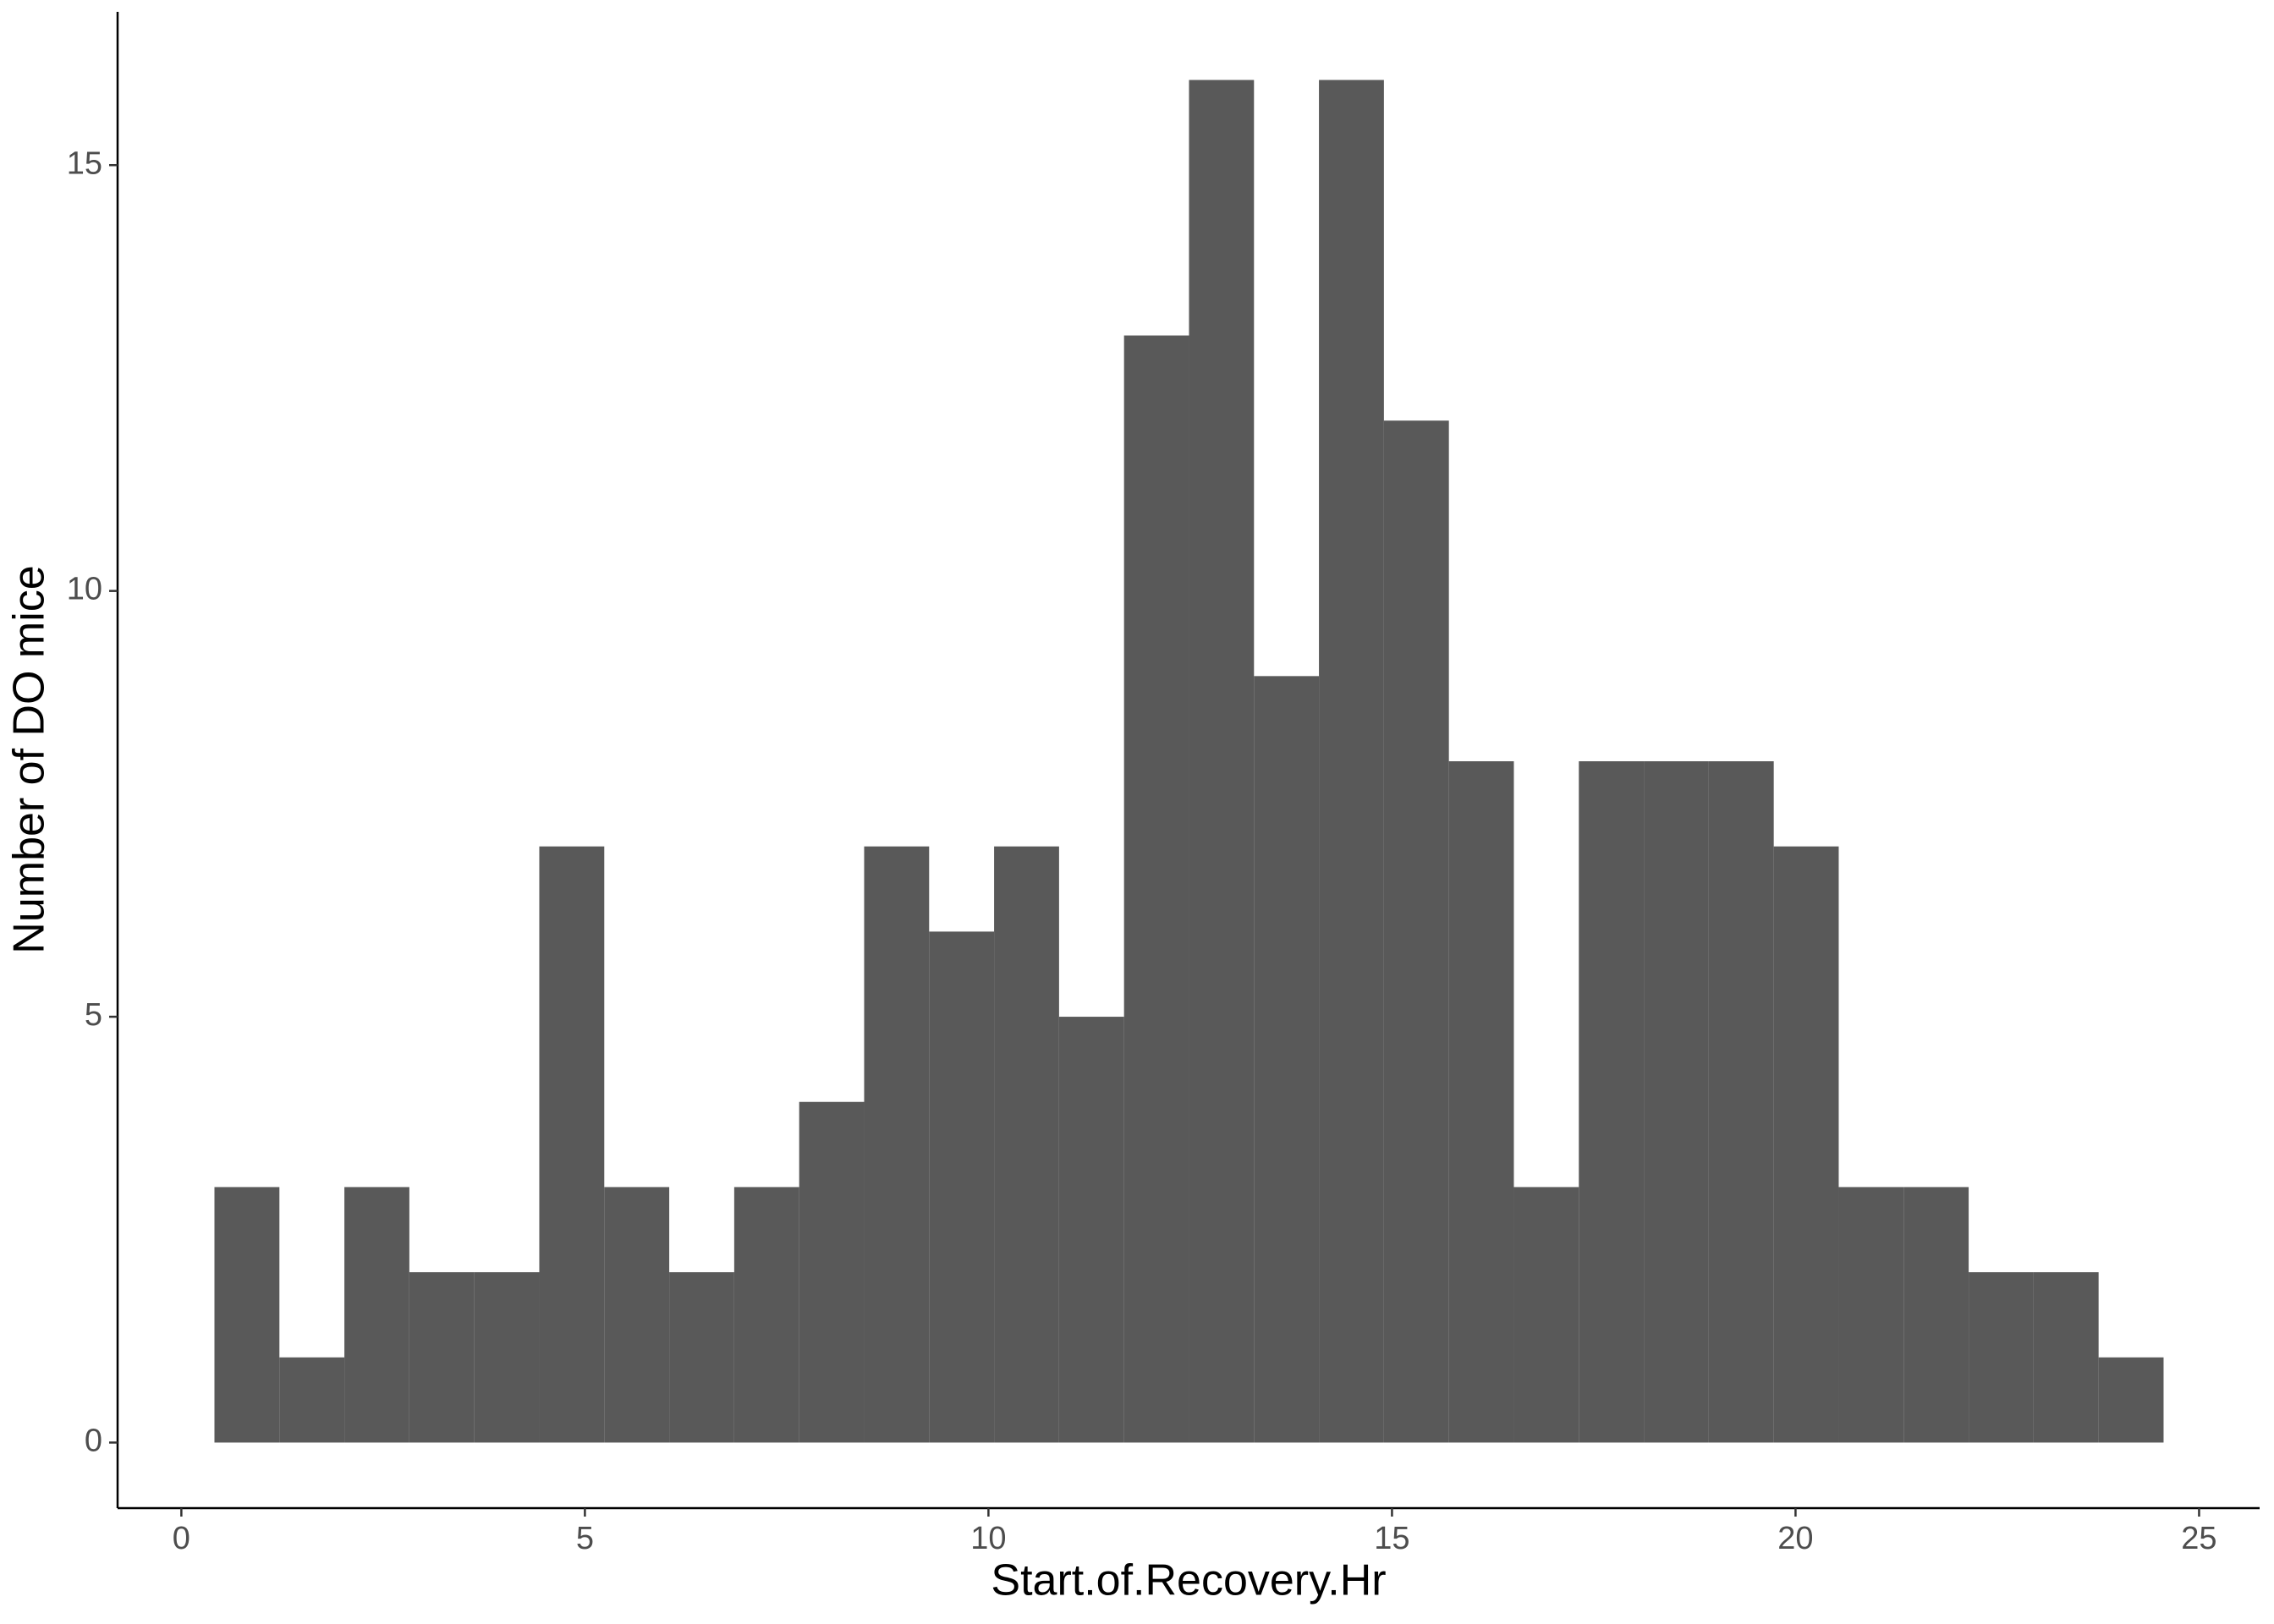 This screenshot has width=2274, height=1624. What do you see at coordinates (94, 1015) in the screenshot?
I see `y-tick-label: 5` at bounding box center [94, 1015].